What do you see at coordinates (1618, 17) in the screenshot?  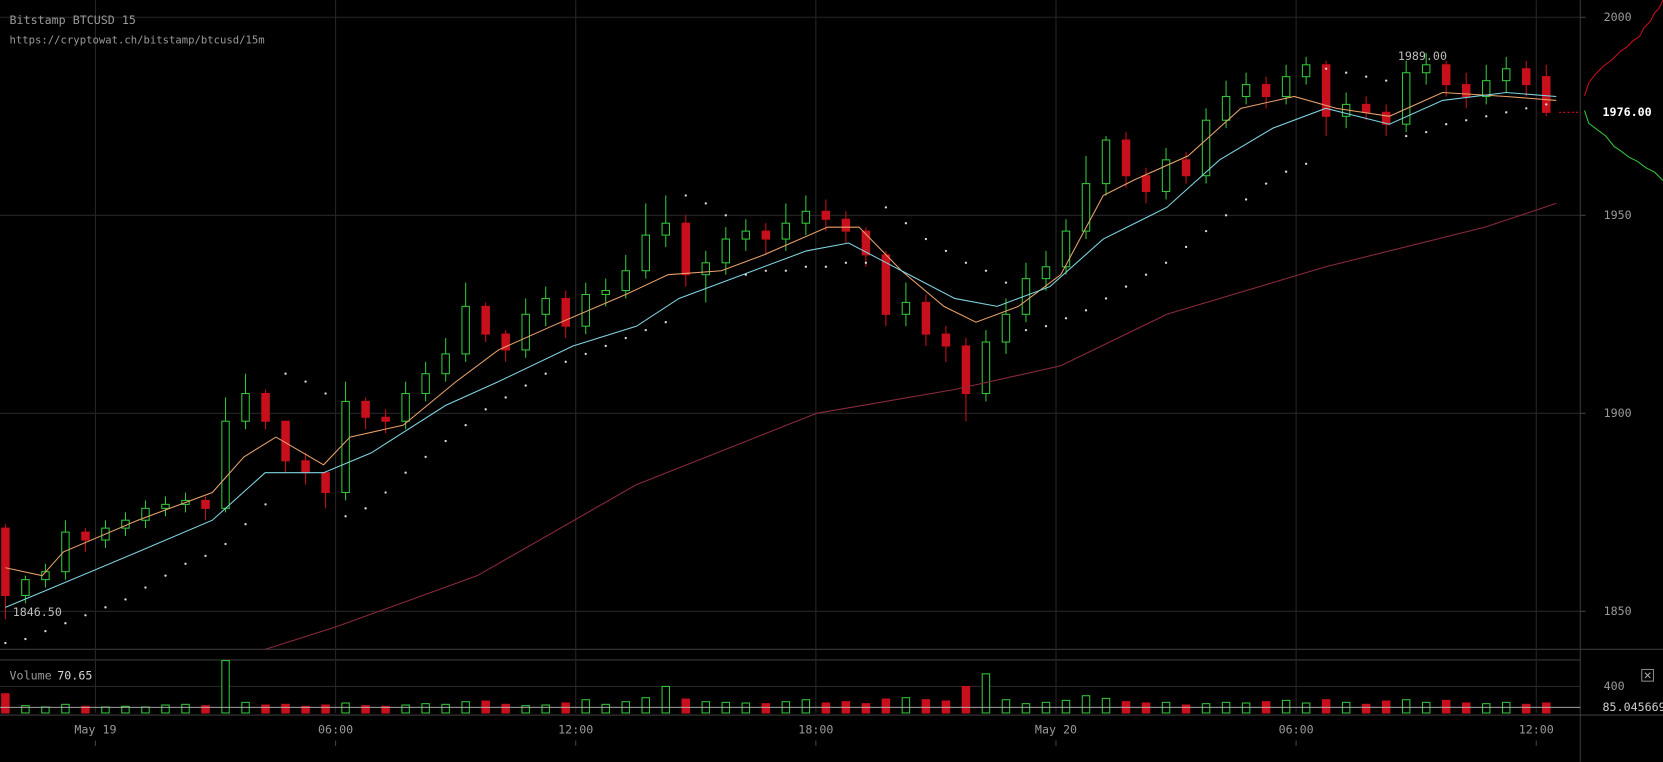 I see `y-tick-label: 2000` at bounding box center [1618, 17].